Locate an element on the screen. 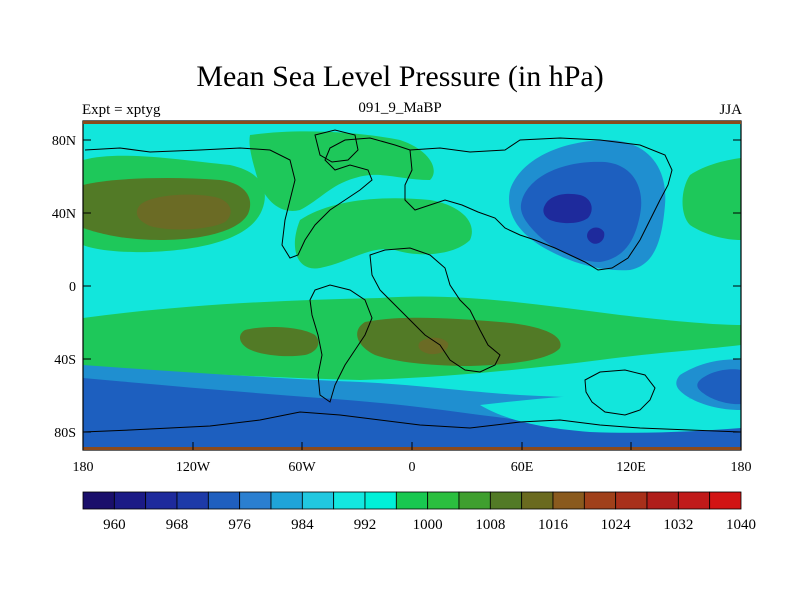  colorbar-label: 1024 is located at coordinates (616, 525).